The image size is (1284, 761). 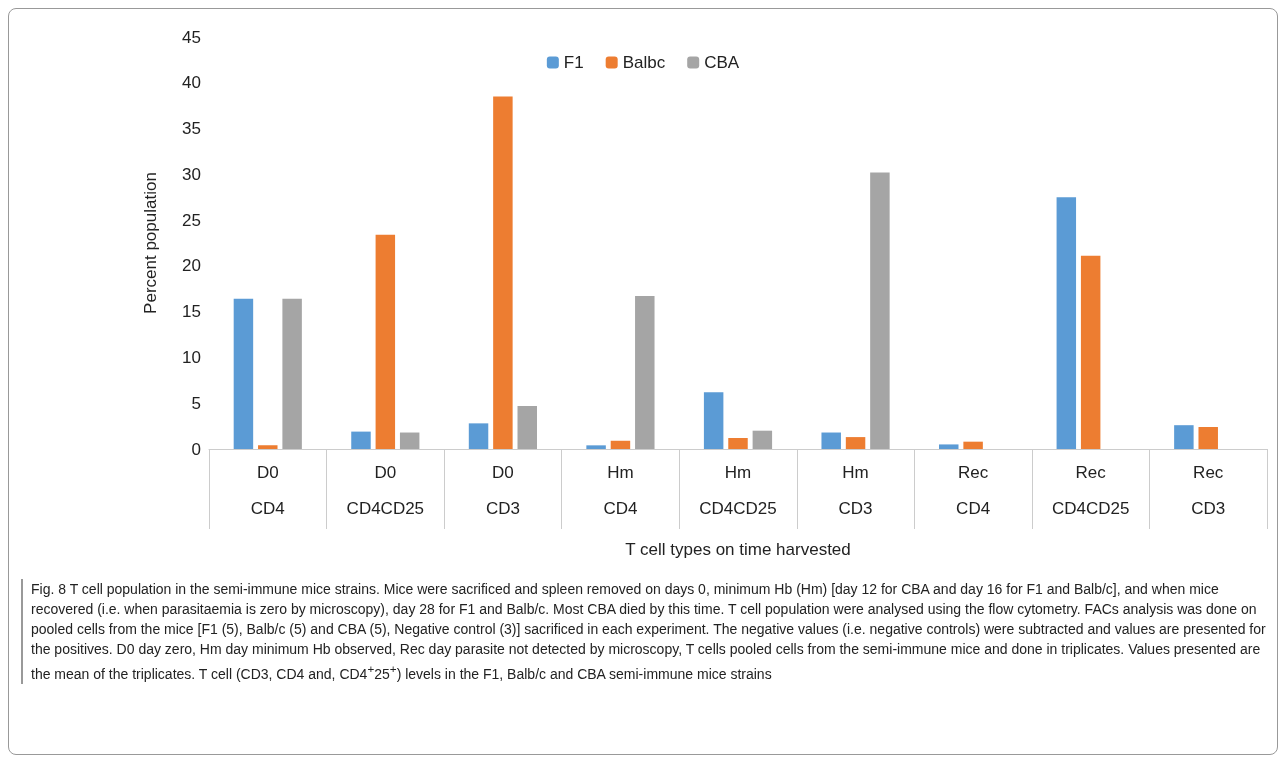 I want to click on x-tick-label: D0 CD4, so click(x=267, y=490).